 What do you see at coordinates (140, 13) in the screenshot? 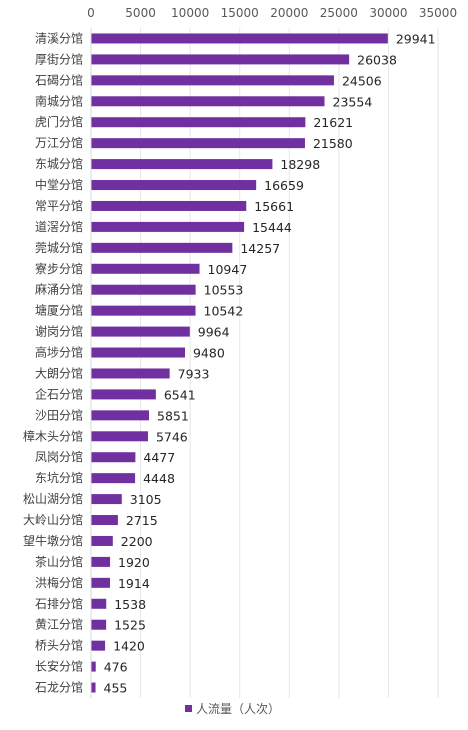
I see `x-tick-label: 5000` at bounding box center [140, 13].